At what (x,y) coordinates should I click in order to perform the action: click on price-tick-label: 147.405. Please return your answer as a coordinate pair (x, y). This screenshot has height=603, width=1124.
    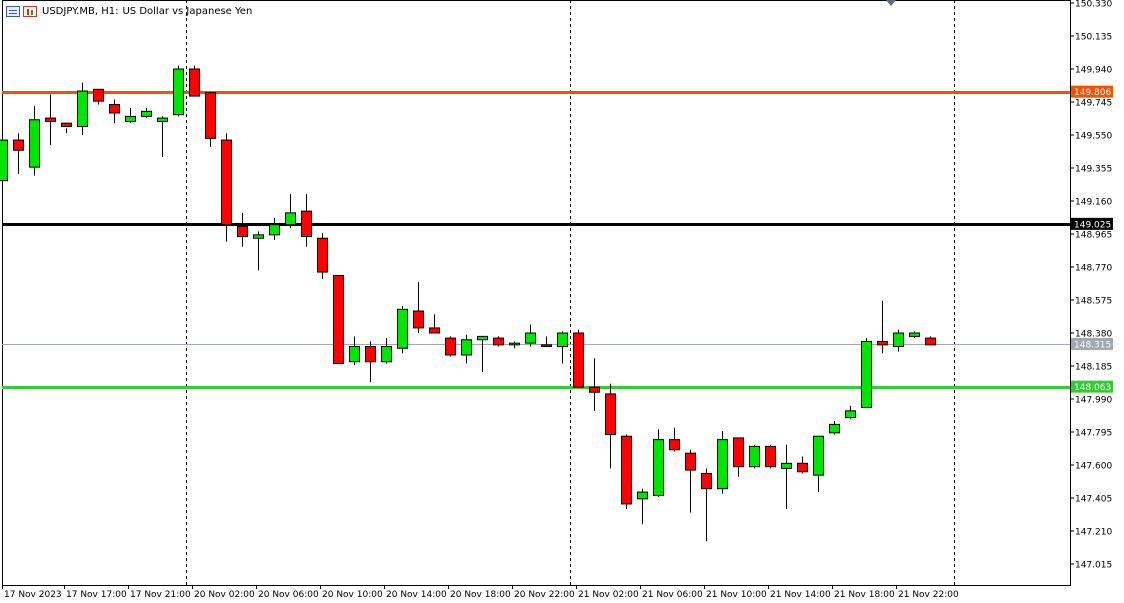
    Looking at the image, I should click on (1093, 500).